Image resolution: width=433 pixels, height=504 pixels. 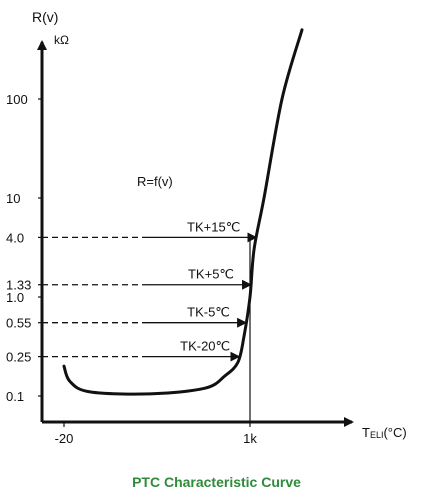 I want to click on x-tick-label: -20, so click(x=64, y=438).